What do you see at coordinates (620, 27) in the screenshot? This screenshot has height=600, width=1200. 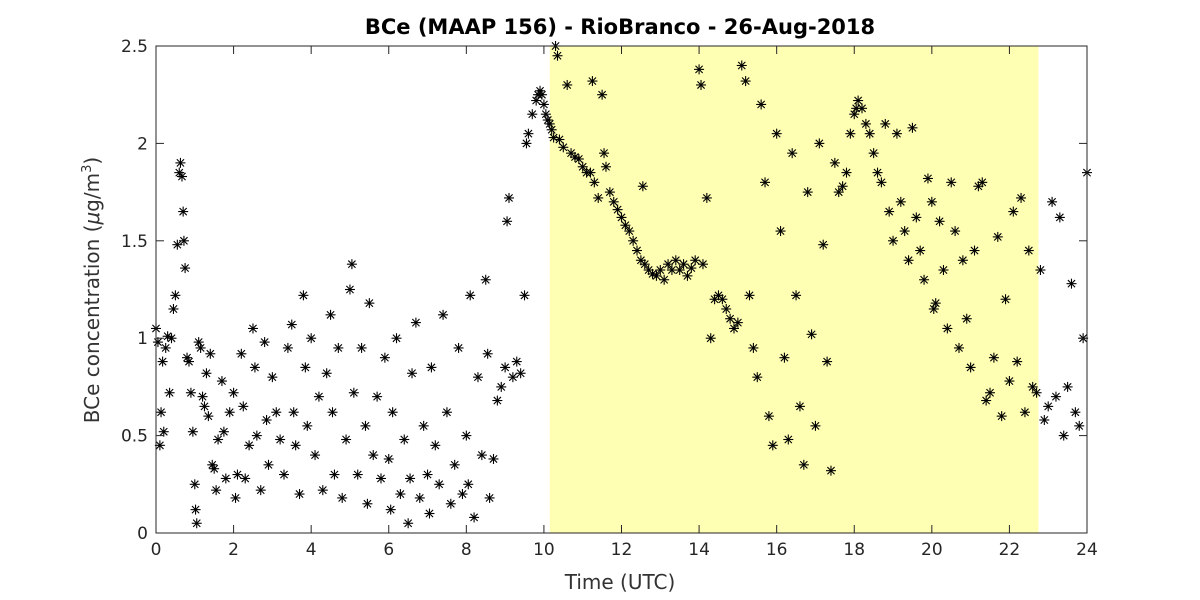 I see `chart-title: BCe (MAAP 156) - RioBranco - 26-Aug-2018` at bounding box center [620, 27].